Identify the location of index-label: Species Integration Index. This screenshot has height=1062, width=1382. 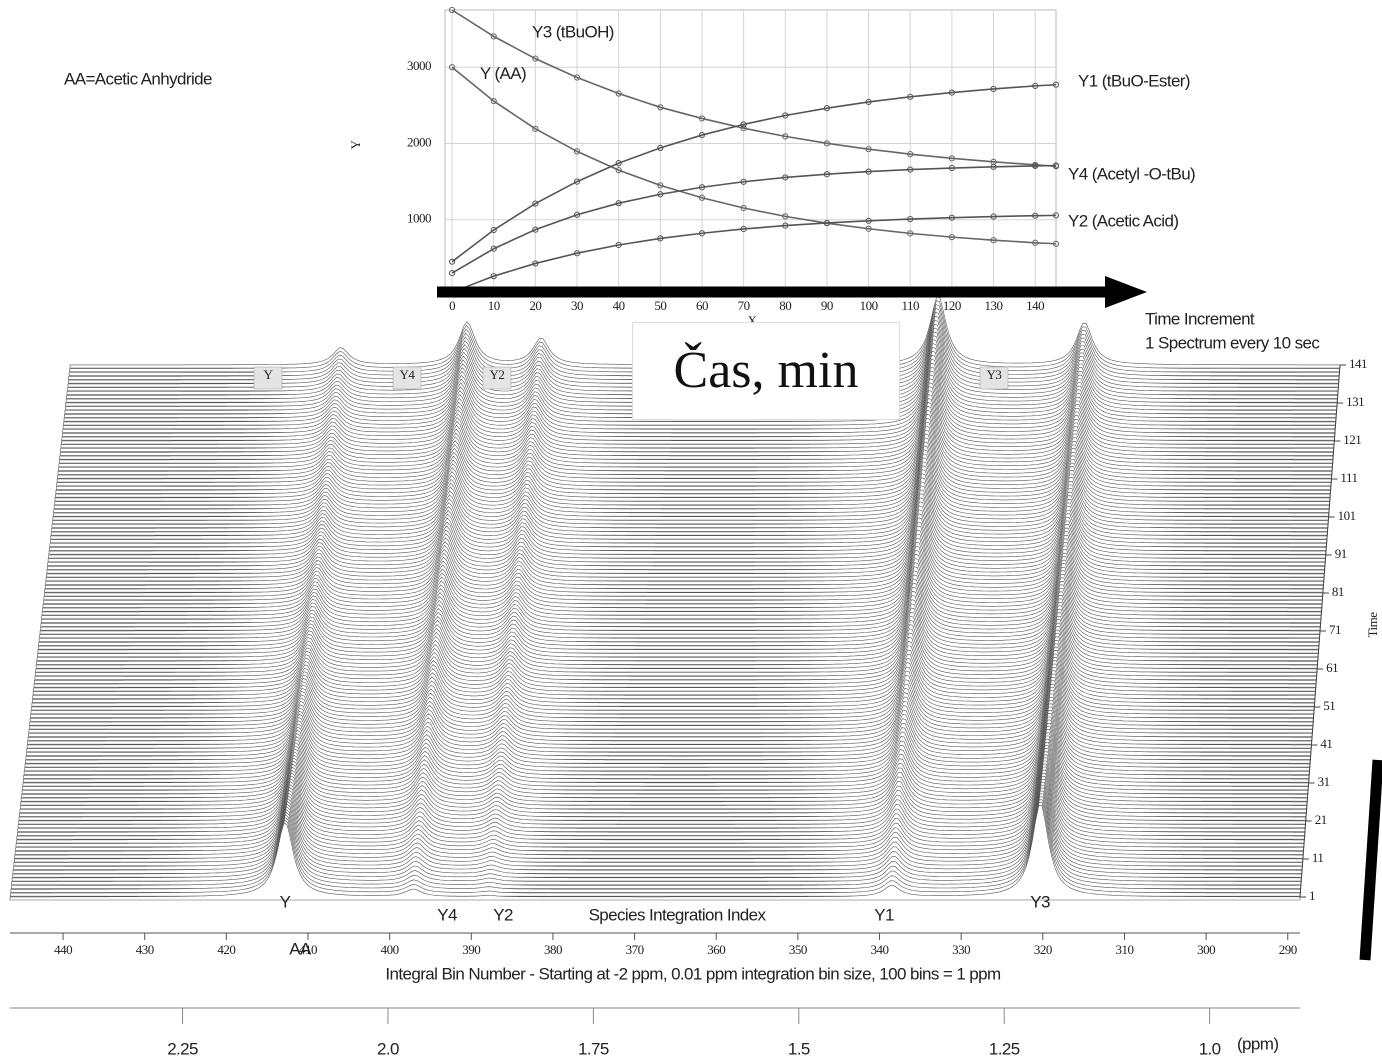
(678, 914).